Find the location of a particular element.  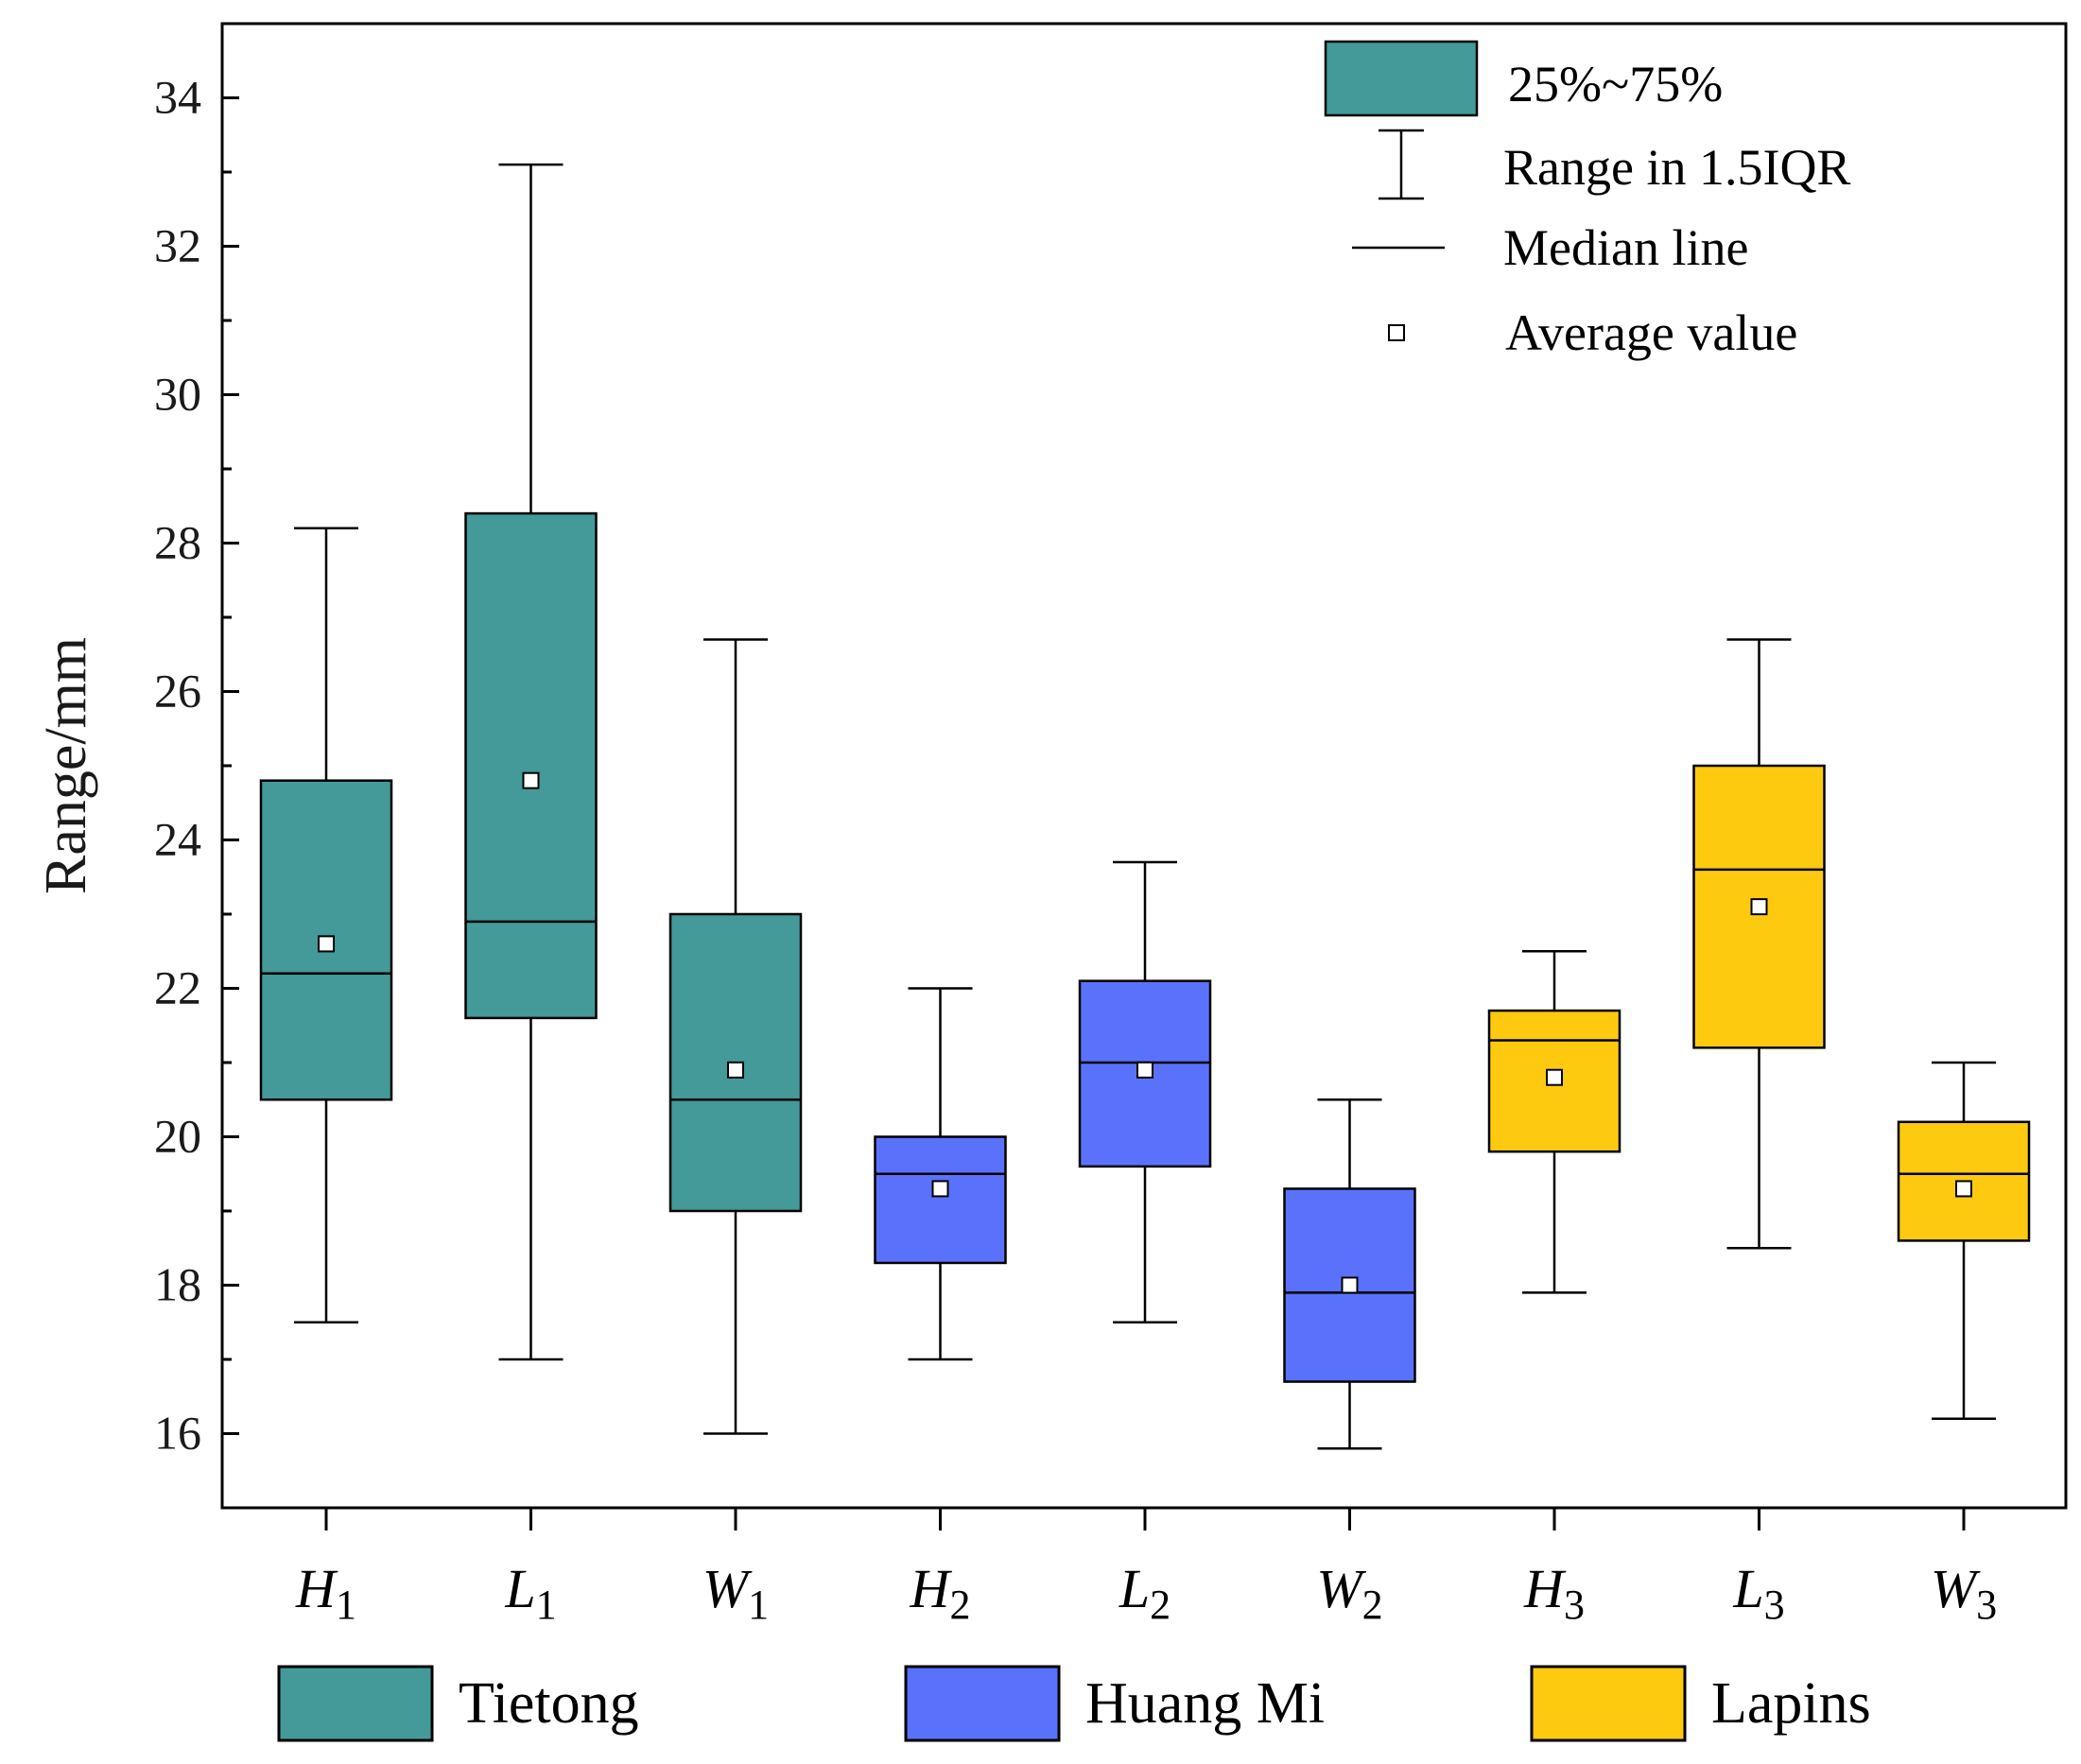

y-tick-label: 30 is located at coordinates (177, 394).